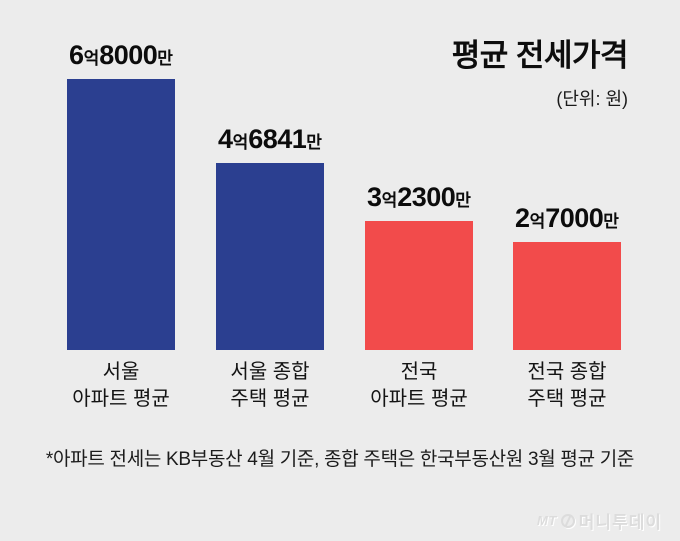  Describe the element at coordinates (620, 522) in the screenshot. I see `brand-name: 머니투데이` at that location.